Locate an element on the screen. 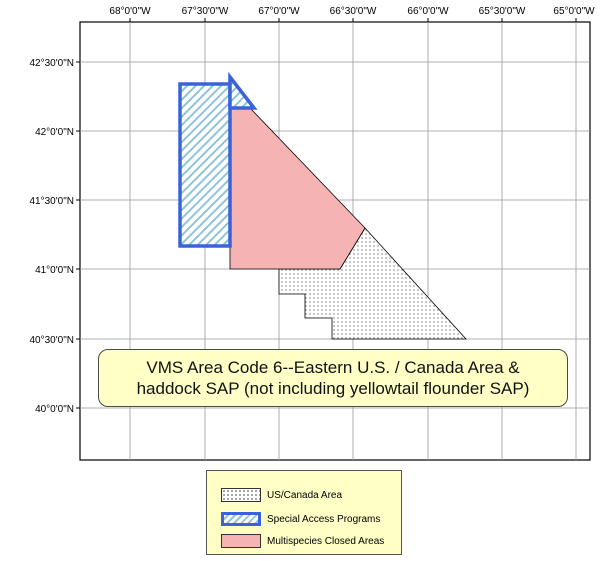  lat-label: 40°30'0"N is located at coordinates (52, 340).